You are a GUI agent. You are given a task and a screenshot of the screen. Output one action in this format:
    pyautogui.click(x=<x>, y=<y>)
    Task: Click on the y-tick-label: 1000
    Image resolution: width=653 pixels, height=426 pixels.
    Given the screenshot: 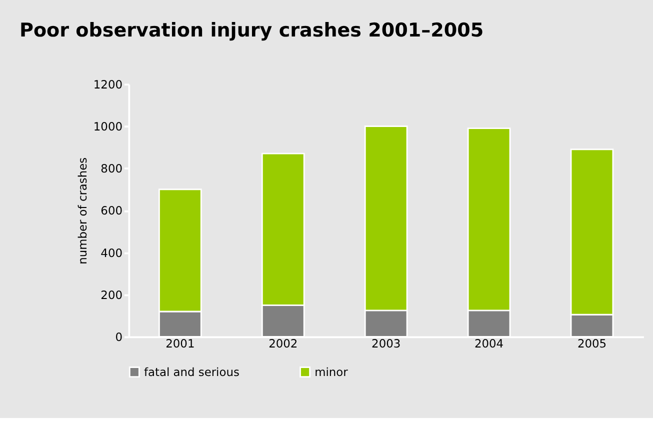 What is the action you would take?
    pyautogui.click(x=107, y=127)
    